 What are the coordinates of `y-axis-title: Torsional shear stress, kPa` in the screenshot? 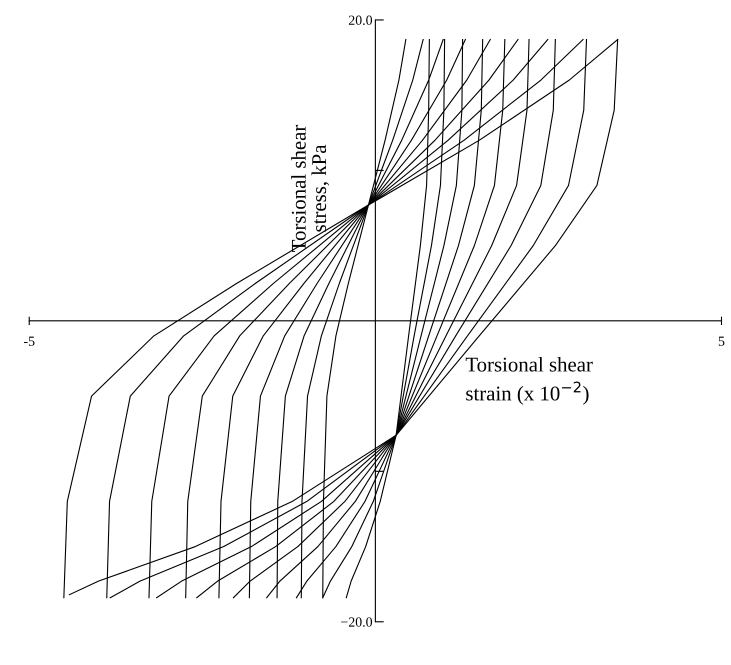 It's located at (310, 188).